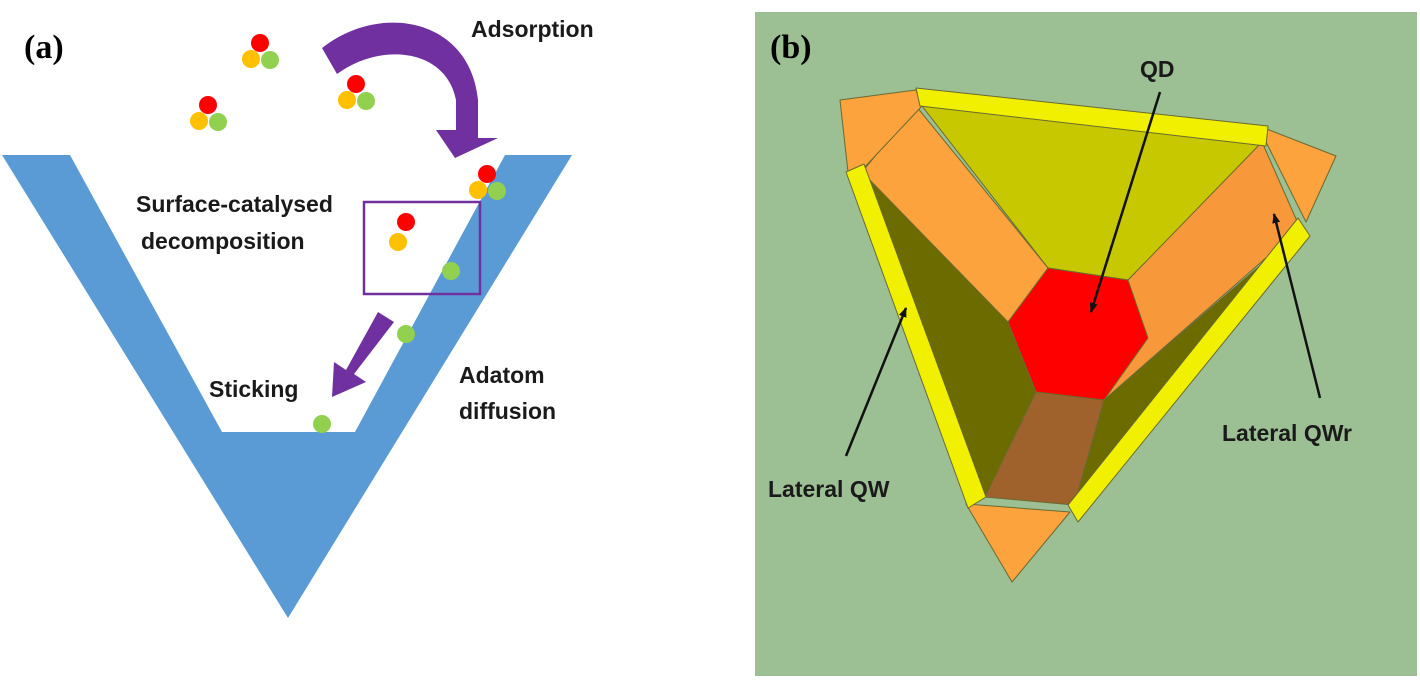 The image size is (1420, 680). I want to click on lateral-qw-left, so click(916, 336).